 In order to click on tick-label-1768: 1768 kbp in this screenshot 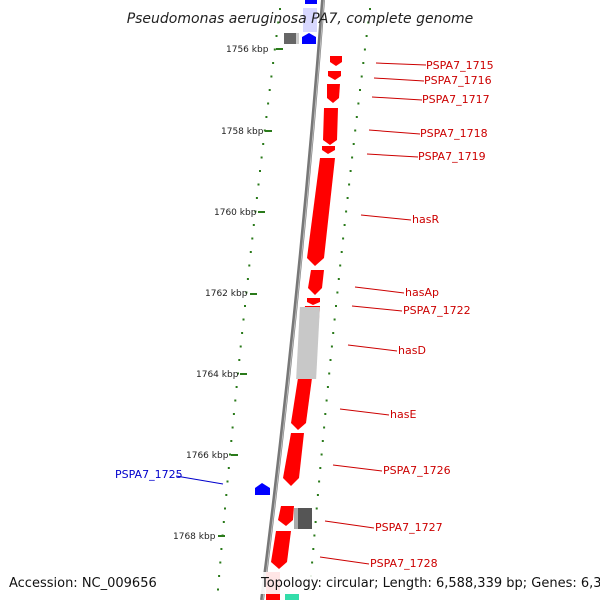, I will do `click(194, 537)`.